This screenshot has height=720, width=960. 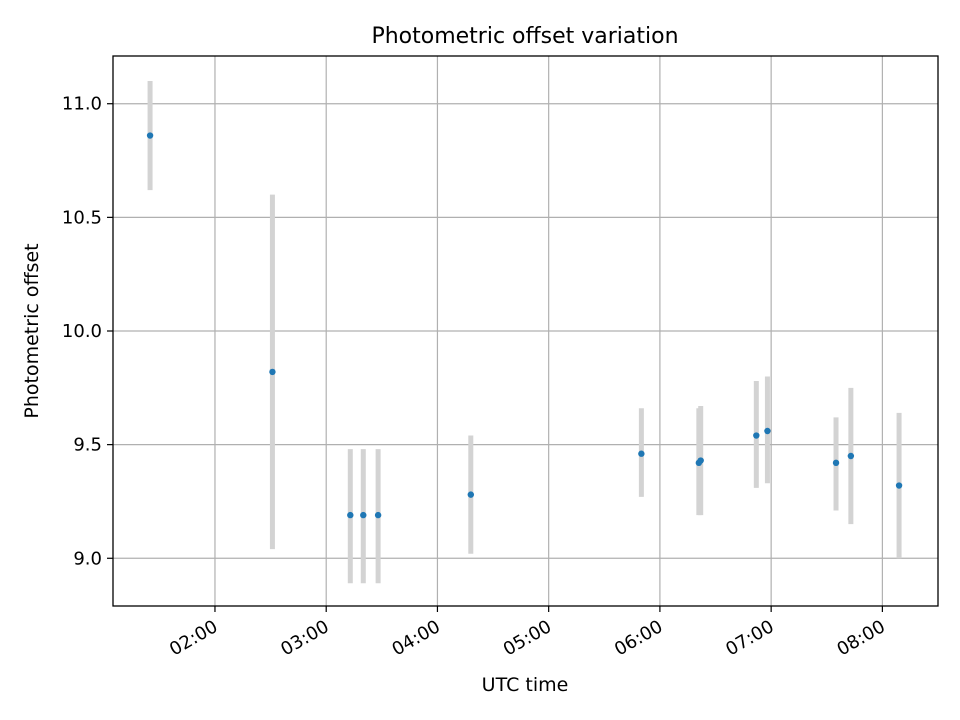 I want to click on y-tick-label: 11.0, so click(x=82, y=104).